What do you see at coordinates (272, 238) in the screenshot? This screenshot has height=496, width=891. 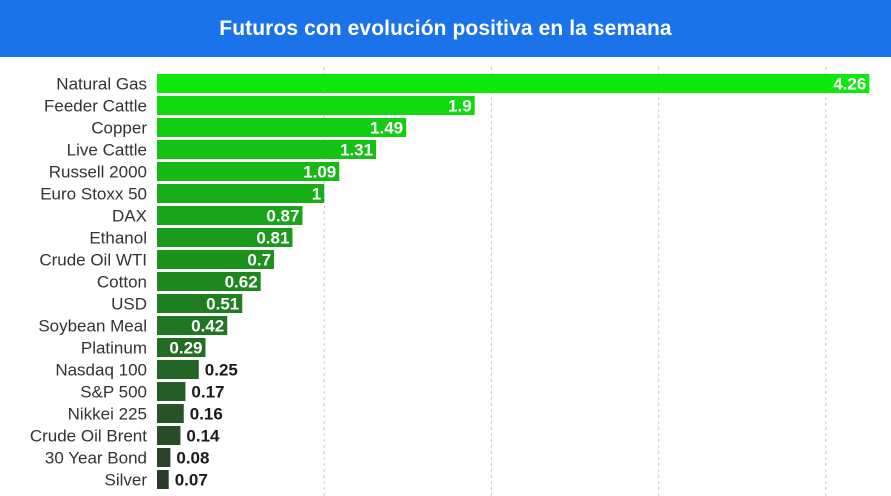 I see `value-label: 0.81` at bounding box center [272, 238].